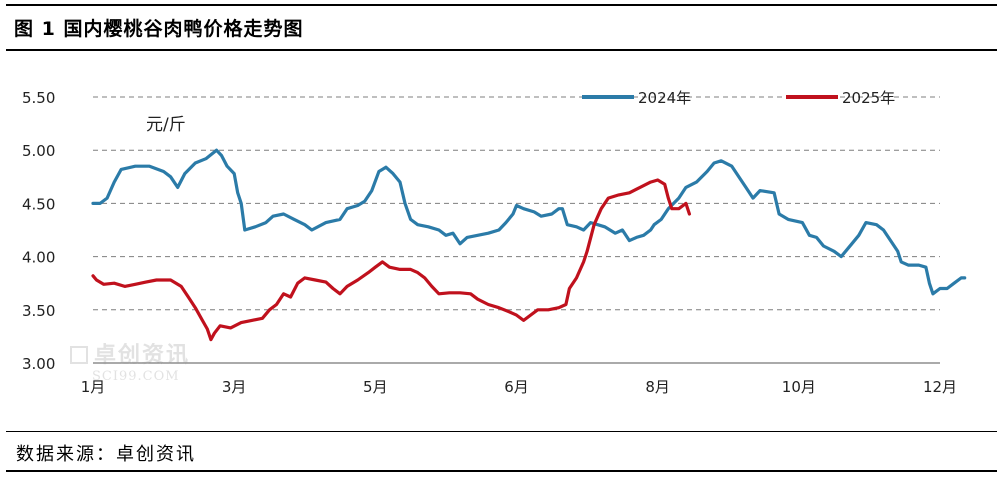 The height and width of the screenshot is (488, 1003). What do you see at coordinates (664, 98) in the screenshot?
I see `legend-label: 2024年` at bounding box center [664, 98].